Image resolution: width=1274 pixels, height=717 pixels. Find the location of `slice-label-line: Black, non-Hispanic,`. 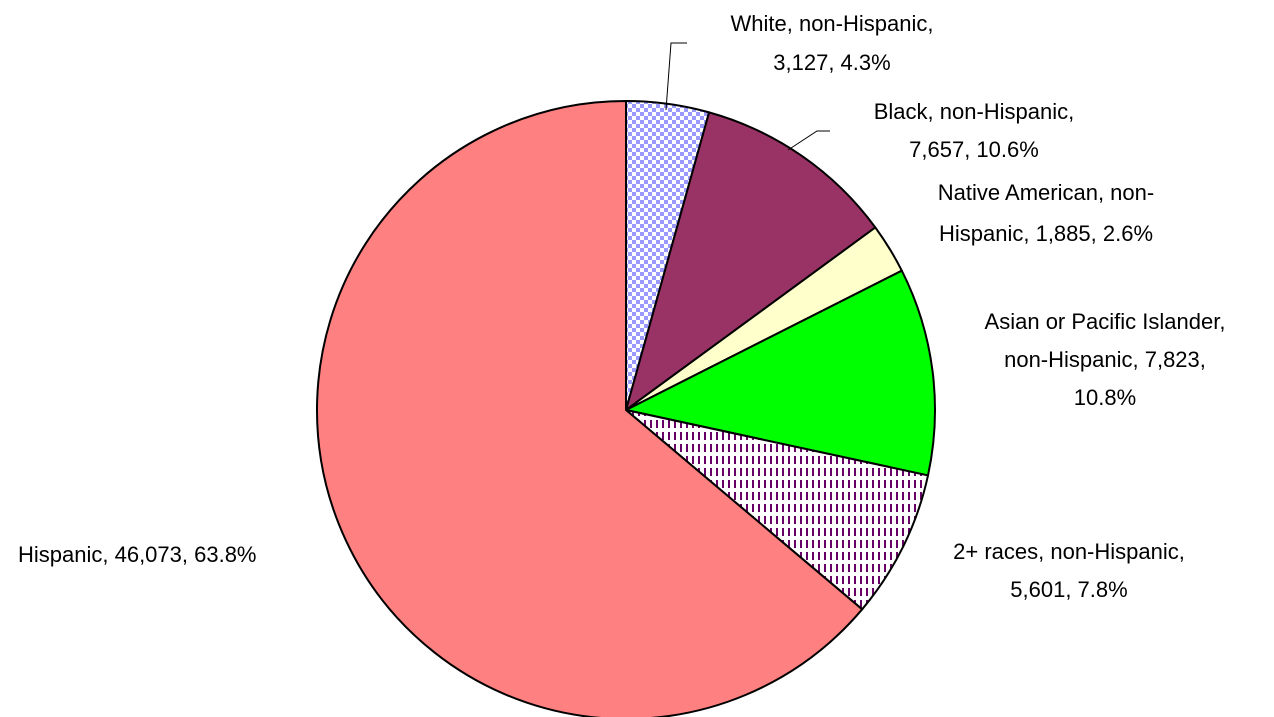

slice-label-line: Black, non-Hispanic, is located at coordinates (974, 111).